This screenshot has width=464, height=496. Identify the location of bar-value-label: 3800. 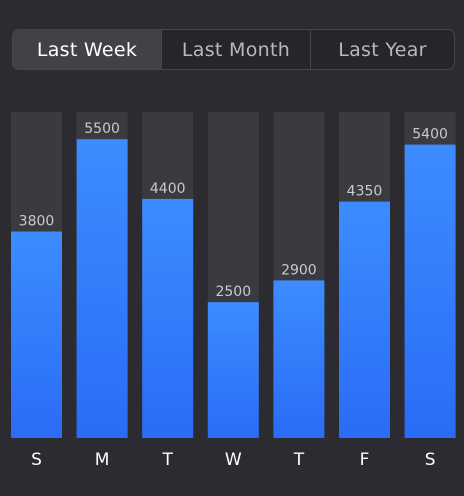
(37, 222).